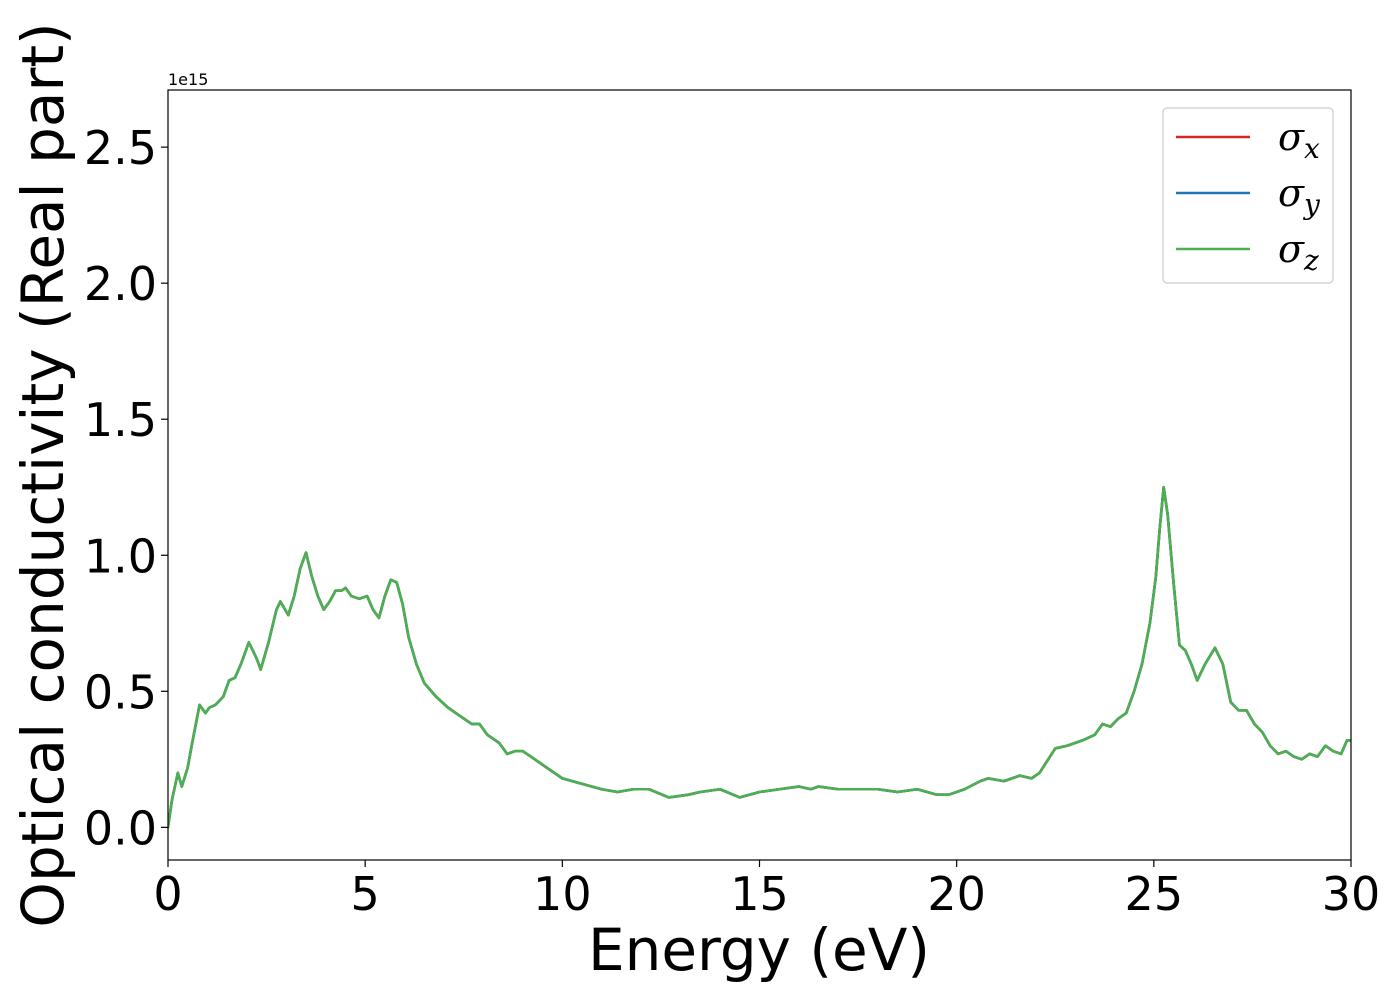  Describe the element at coordinates (759, 950) in the screenshot. I see `x-axis-title: Energy (eV)` at that location.